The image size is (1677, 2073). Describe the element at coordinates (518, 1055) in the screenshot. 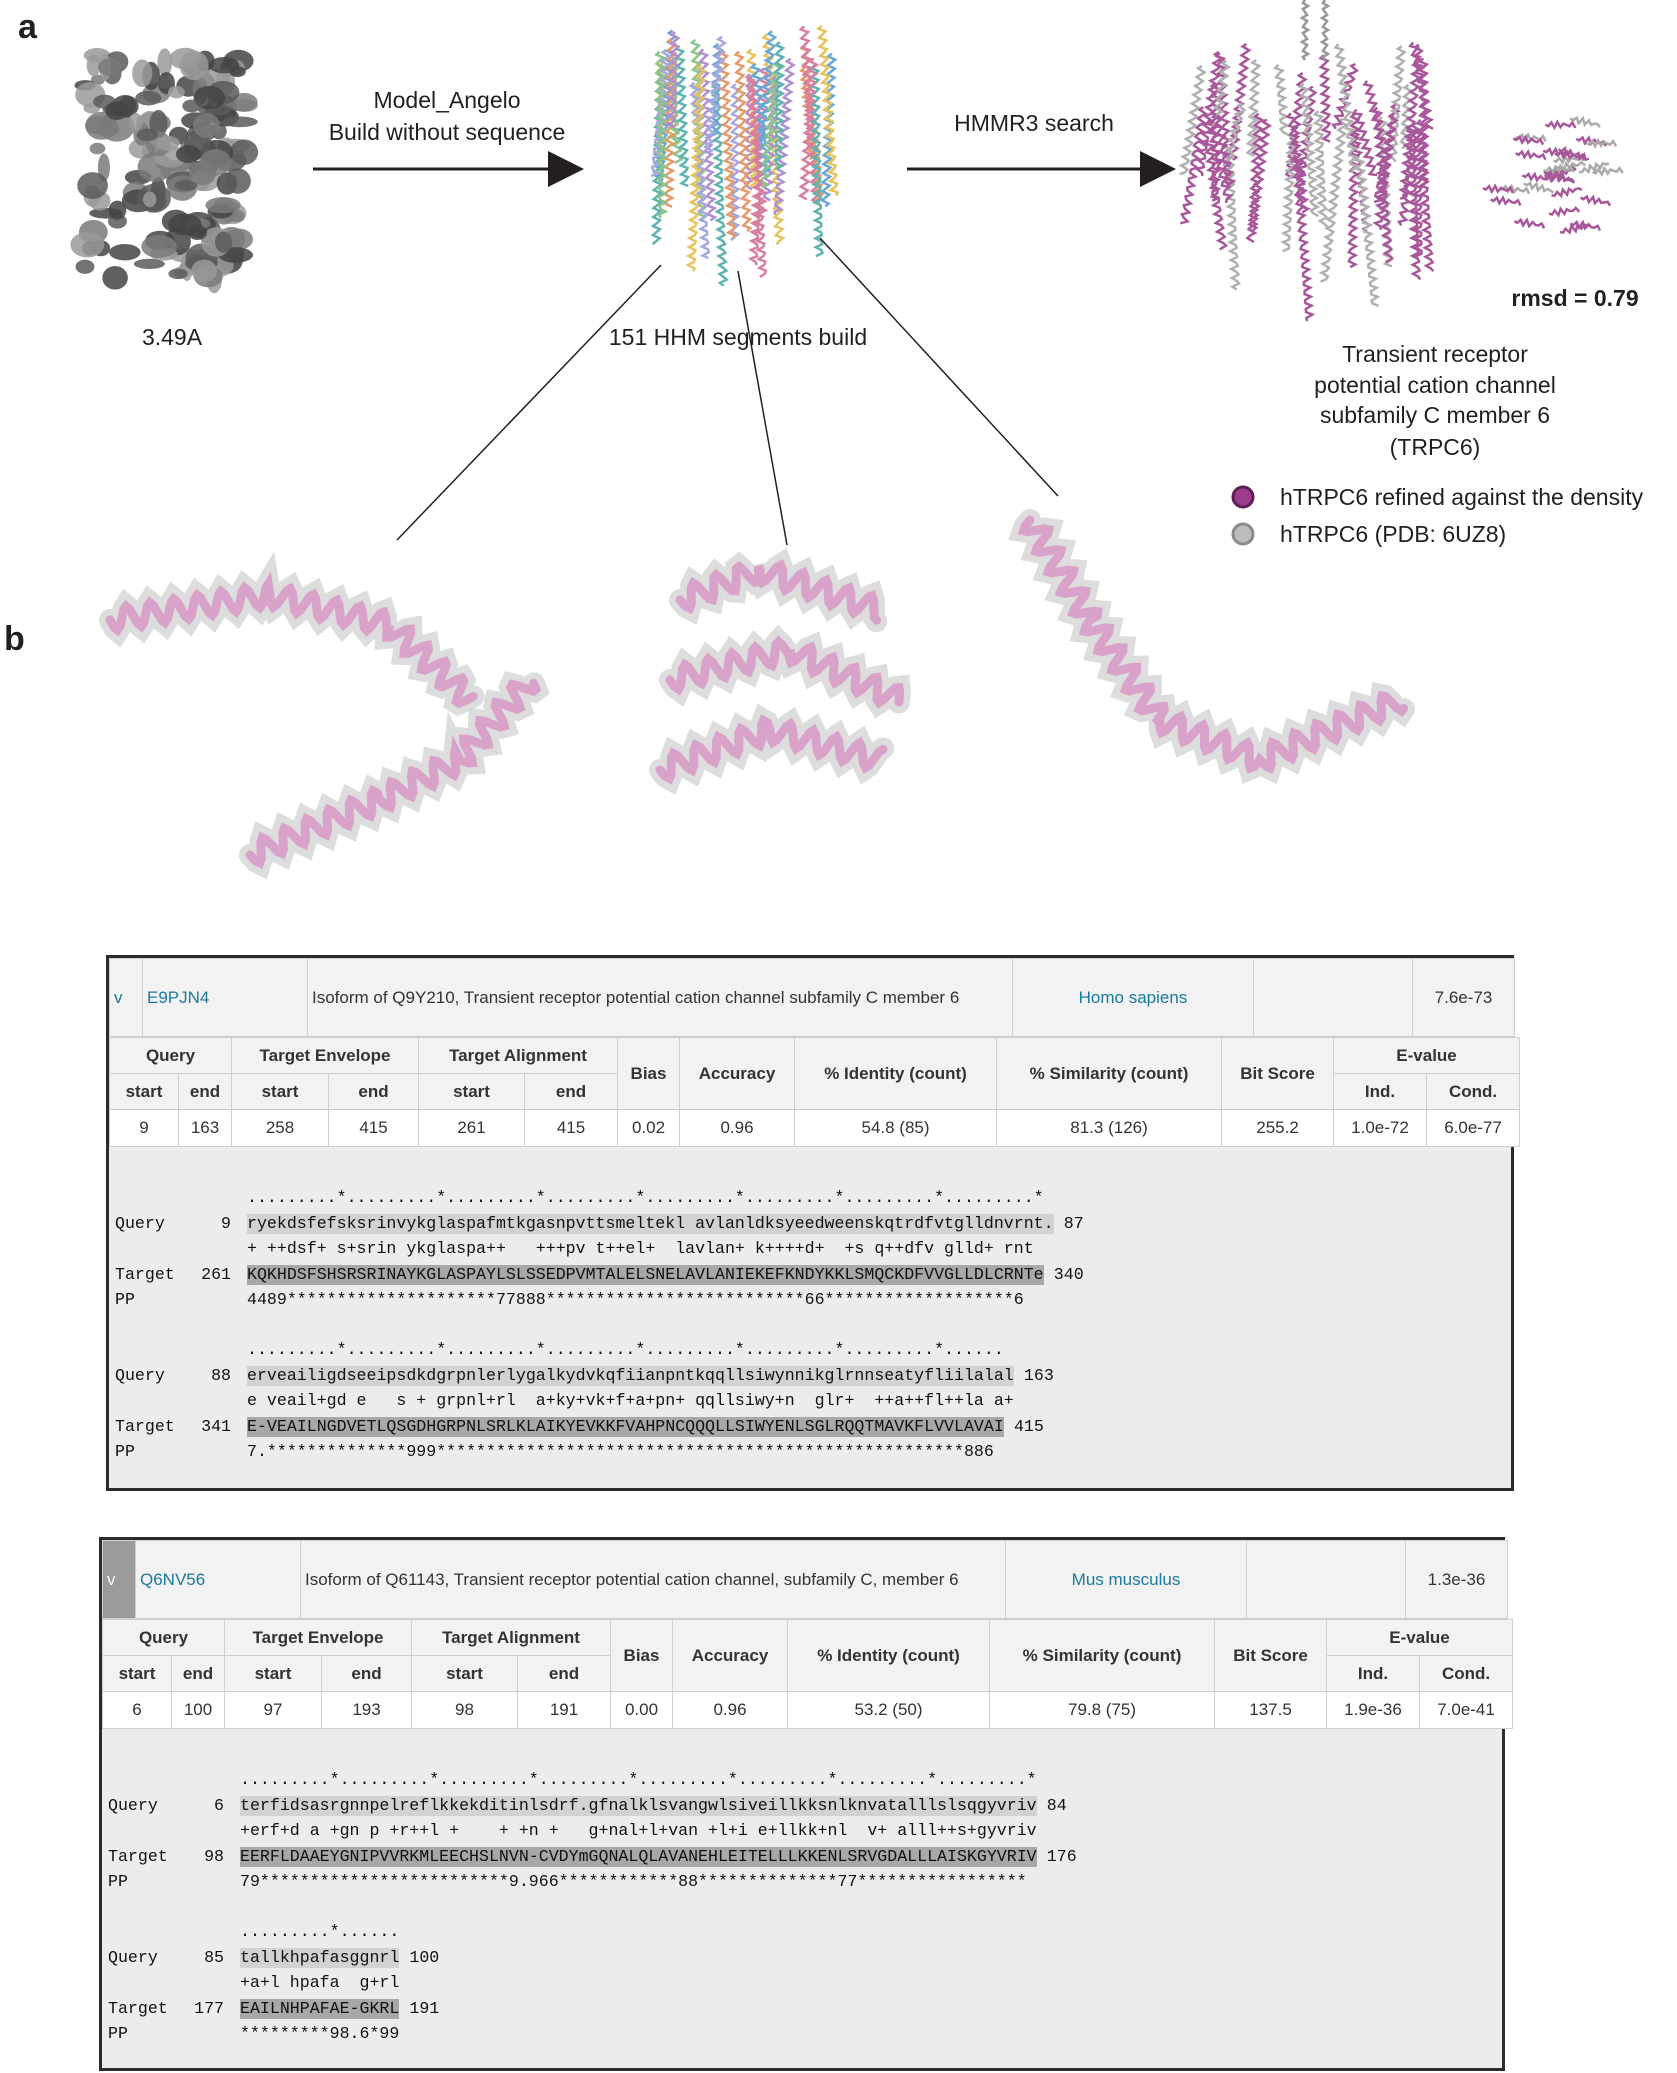

I see `group-header: Target Alignment` at that location.